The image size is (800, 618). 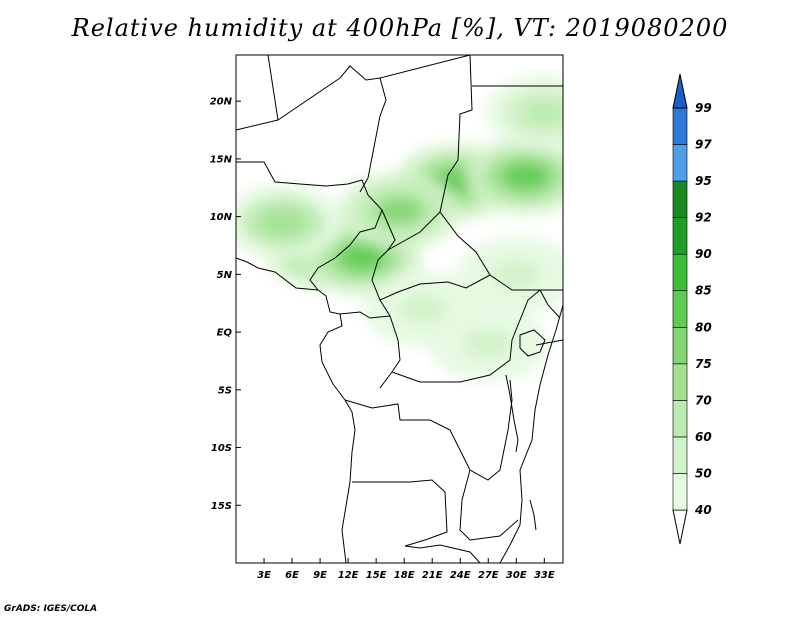 What do you see at coordinates (703, 400) in the screenshot?
I see `colorbar-label-70: 70` at bounding box center [703, 400].